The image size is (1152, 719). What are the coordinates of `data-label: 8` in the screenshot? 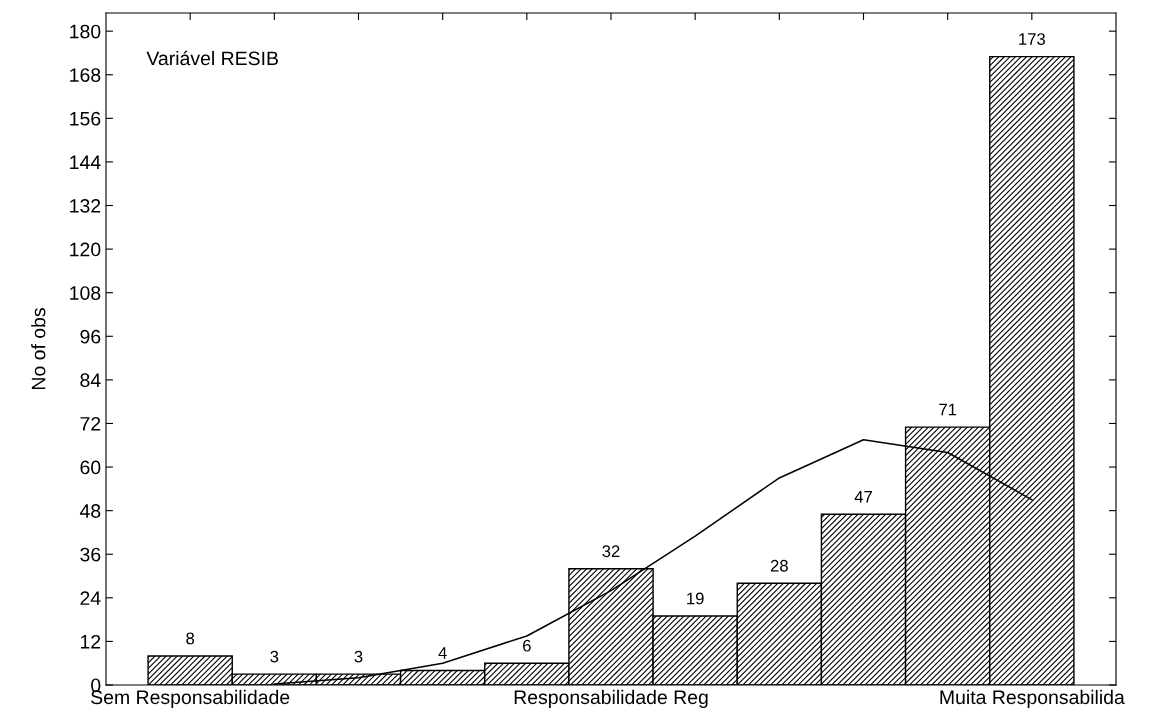 It's located at (190, 638).